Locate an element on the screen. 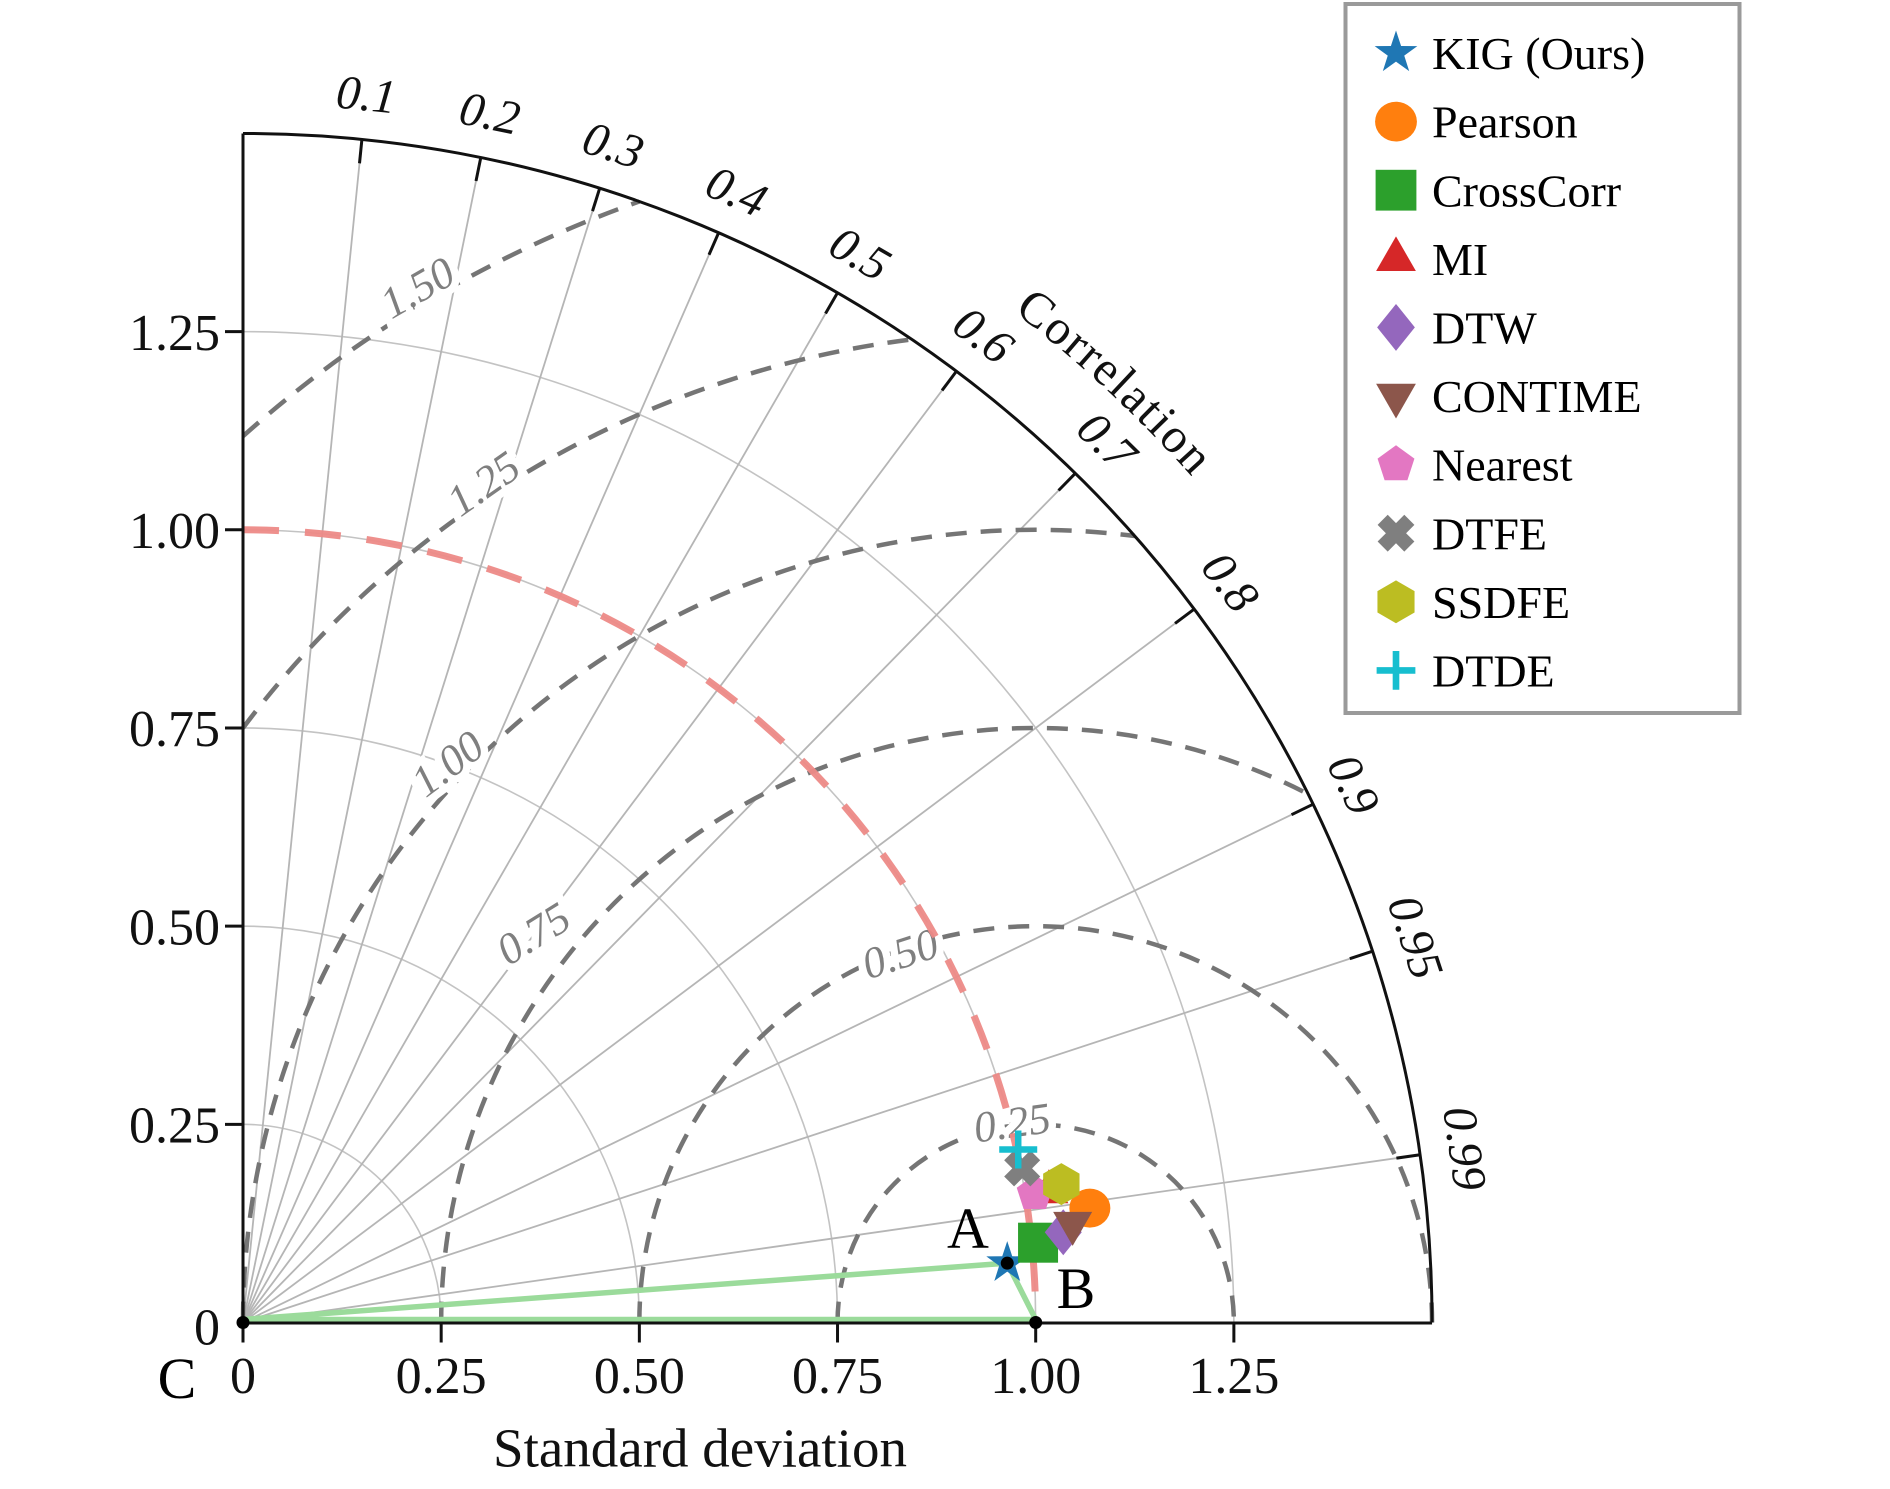 Image resolution: width=1890 pixels, height=1489 pixels. correlation-tick-0.8 is located at coordinates (1185, 616).